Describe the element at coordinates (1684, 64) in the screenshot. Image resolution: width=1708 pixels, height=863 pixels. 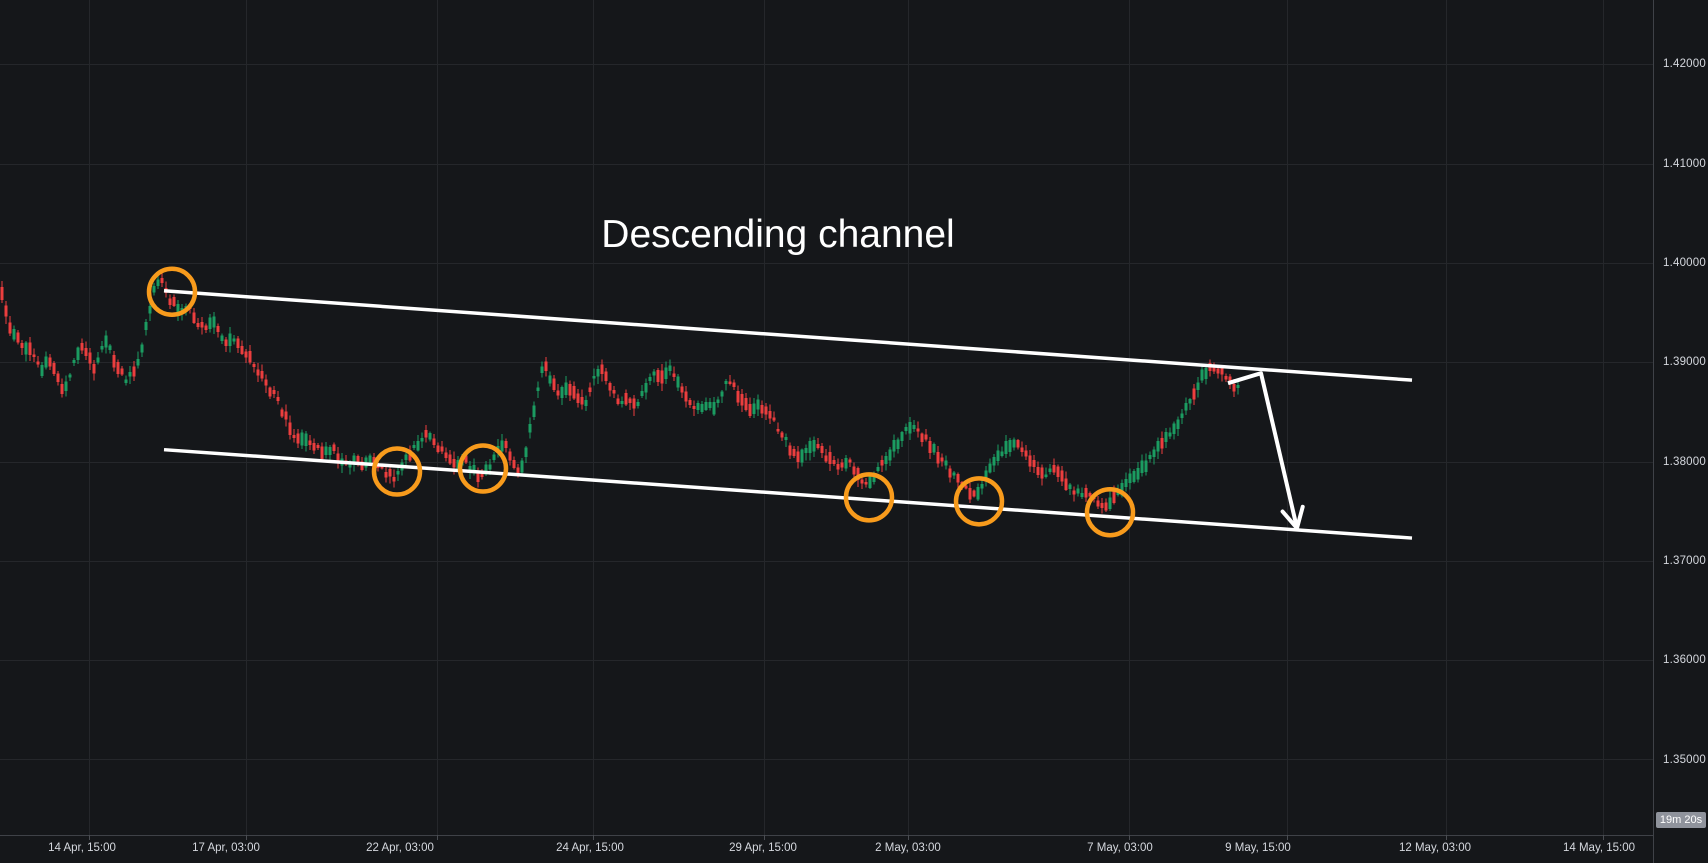
I see `price-axis-label: 1.42000` at that location.